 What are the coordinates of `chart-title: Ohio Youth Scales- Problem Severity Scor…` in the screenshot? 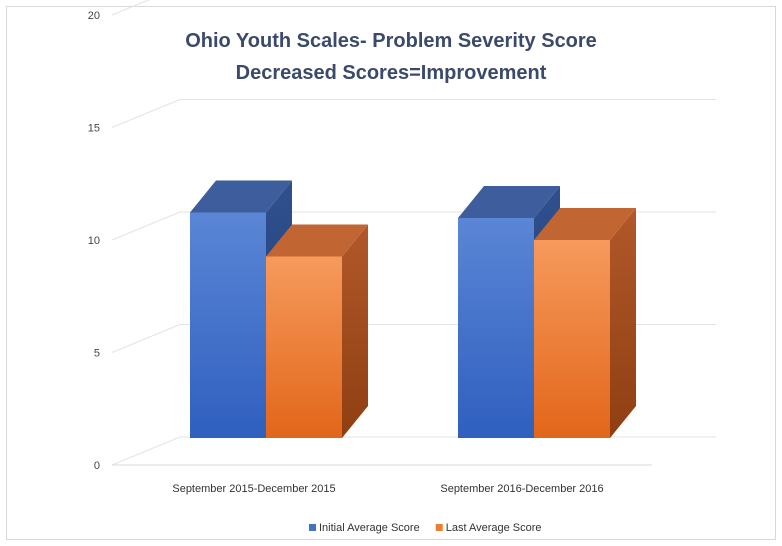 It's located at (391, 41).